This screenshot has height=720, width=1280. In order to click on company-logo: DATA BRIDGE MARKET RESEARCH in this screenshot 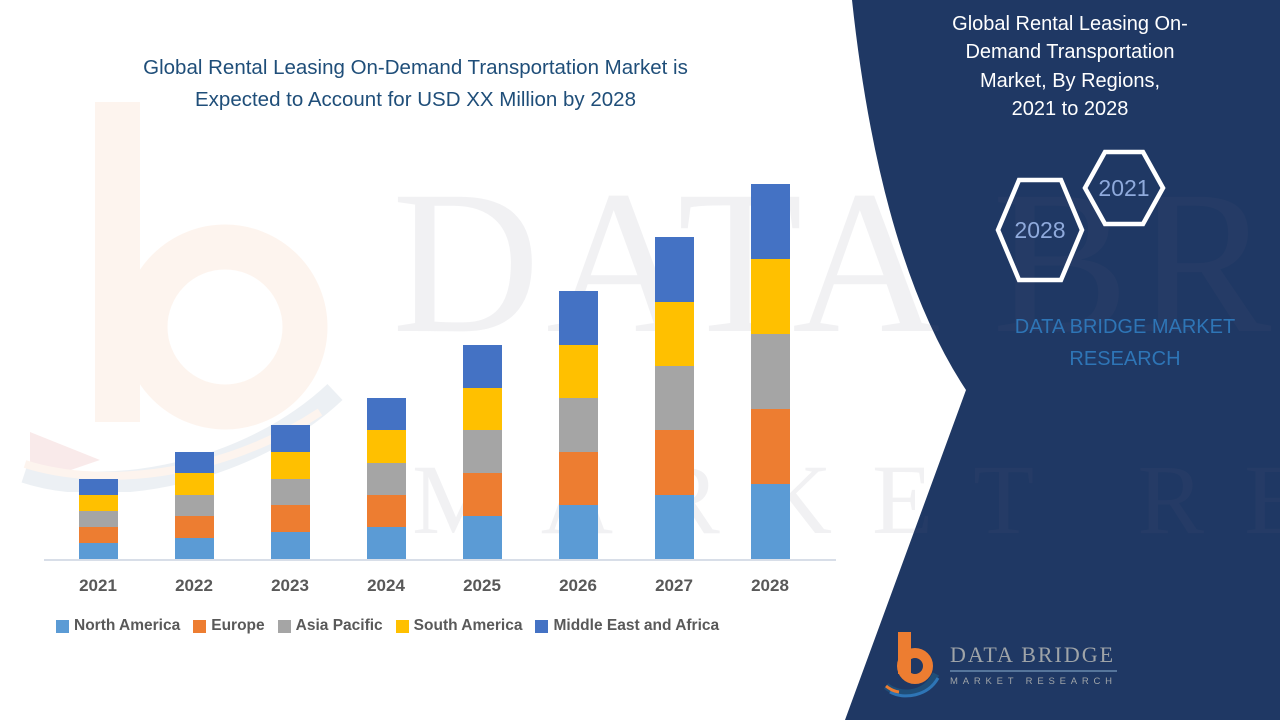, I will do `click(1000, 664)`.